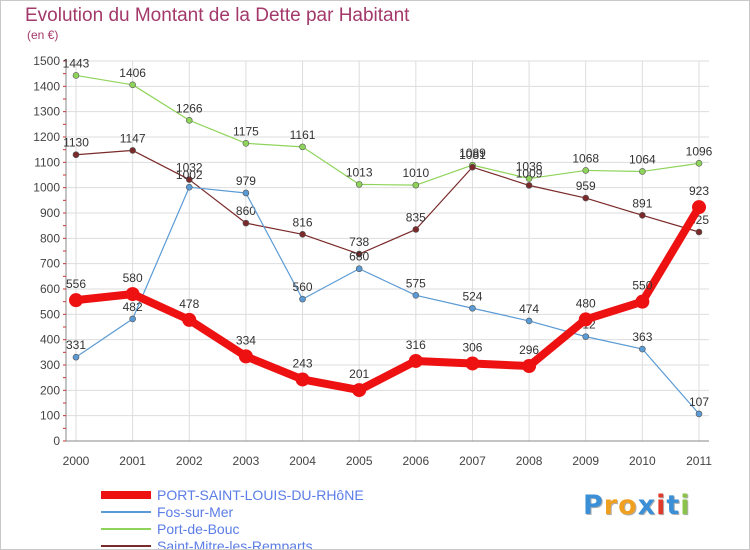  Describe the element at coordinates (585, 461) in the screenshot. I see `x-tick-label: 2009` at that location.